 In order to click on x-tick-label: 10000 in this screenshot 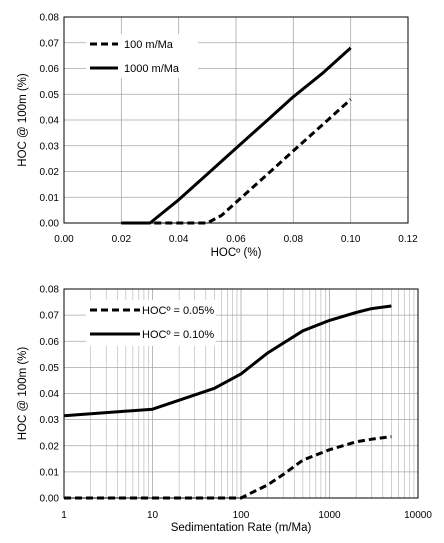, I will do `click(418, 515)`.